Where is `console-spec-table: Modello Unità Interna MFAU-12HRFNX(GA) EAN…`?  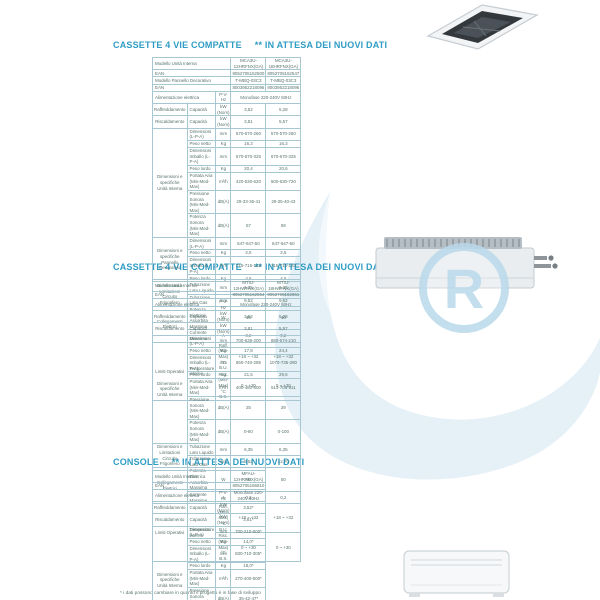
console-spec-table: Modello Unità Interna MFAU-12HRFNX(GA) EAN… is located at coordinates (209, 534).